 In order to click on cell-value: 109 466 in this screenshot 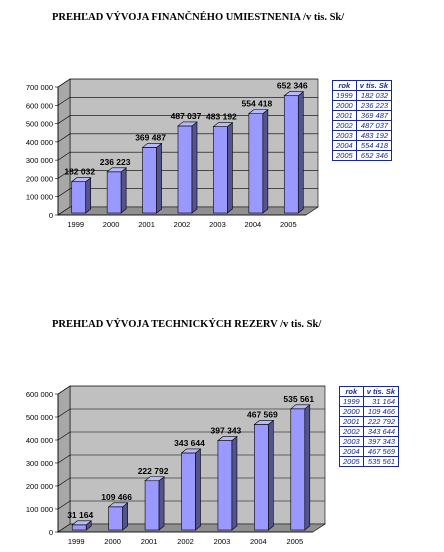, I will do `click(381, 411)`.